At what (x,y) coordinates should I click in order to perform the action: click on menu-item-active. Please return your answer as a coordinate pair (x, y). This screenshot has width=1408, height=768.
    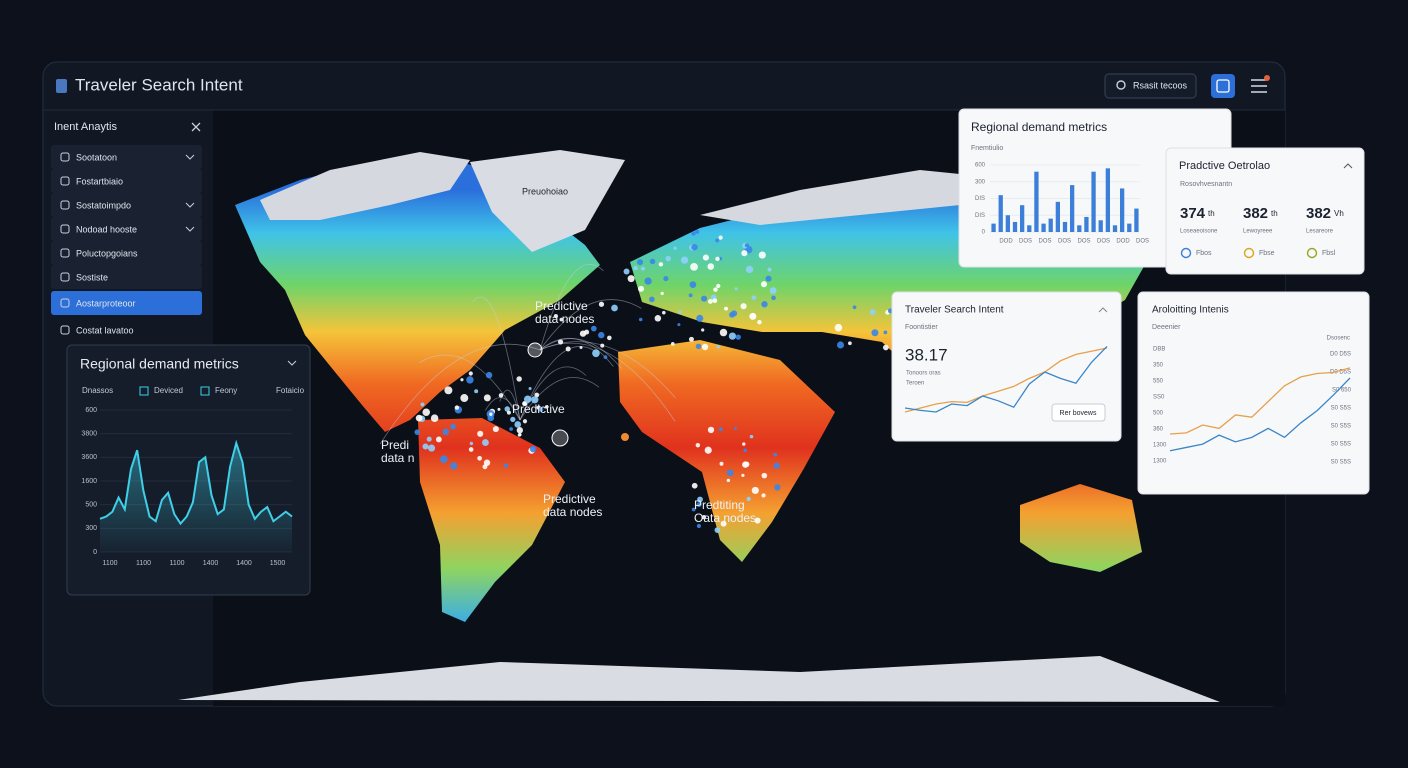
    Looking at the image, I should click on (126, 303).